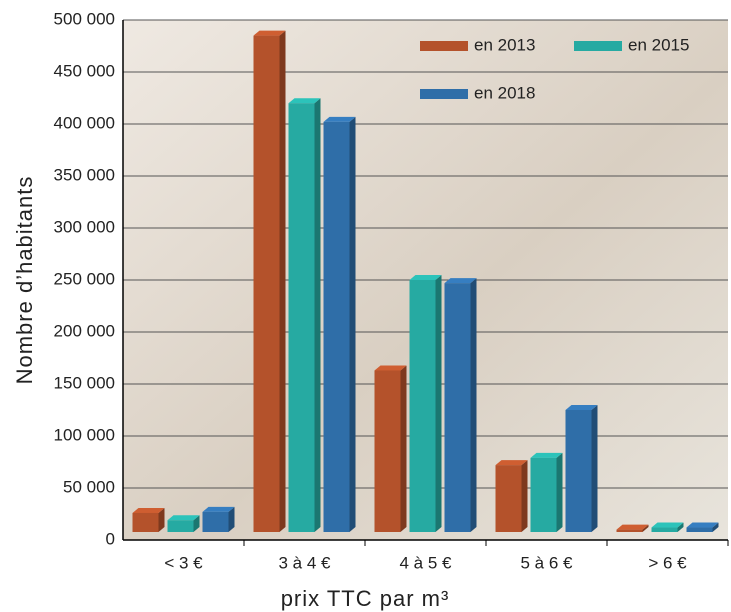  I want to click on y-tick-label: 50 000, so click(89, 486).